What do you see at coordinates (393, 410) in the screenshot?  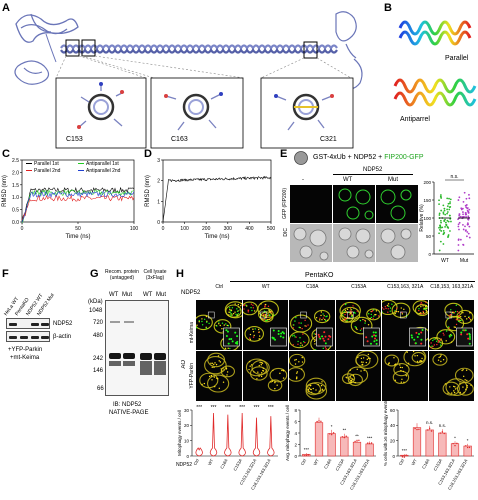 I see `y-tick-label: 60` at bounding box center [393, 410].